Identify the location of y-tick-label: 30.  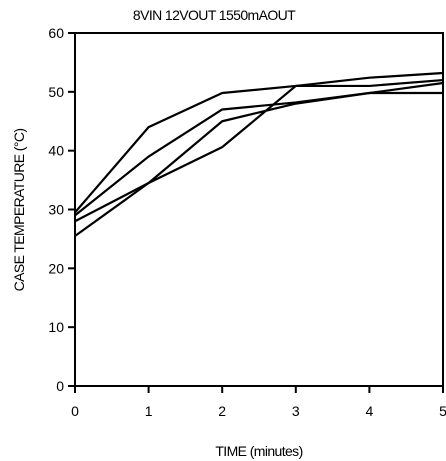
(56, 210).